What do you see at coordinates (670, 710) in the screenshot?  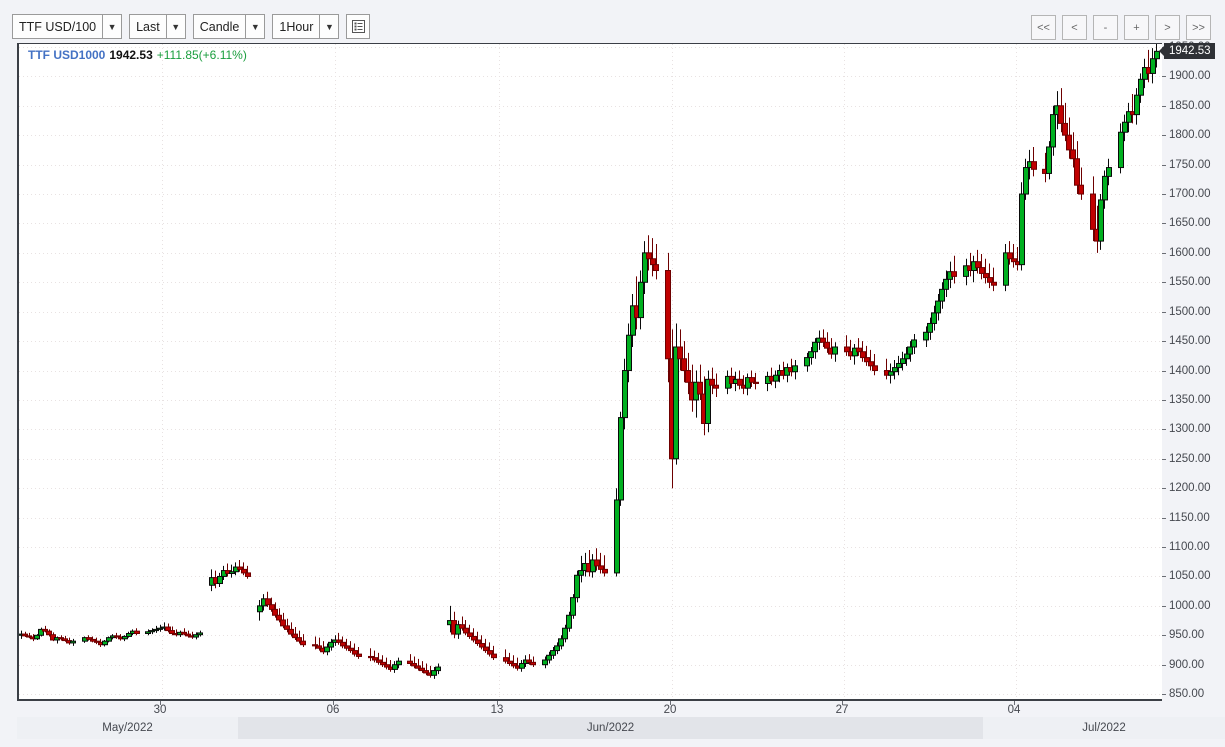 I see `time-axis-label: 20` at bounding box center [670, 710].